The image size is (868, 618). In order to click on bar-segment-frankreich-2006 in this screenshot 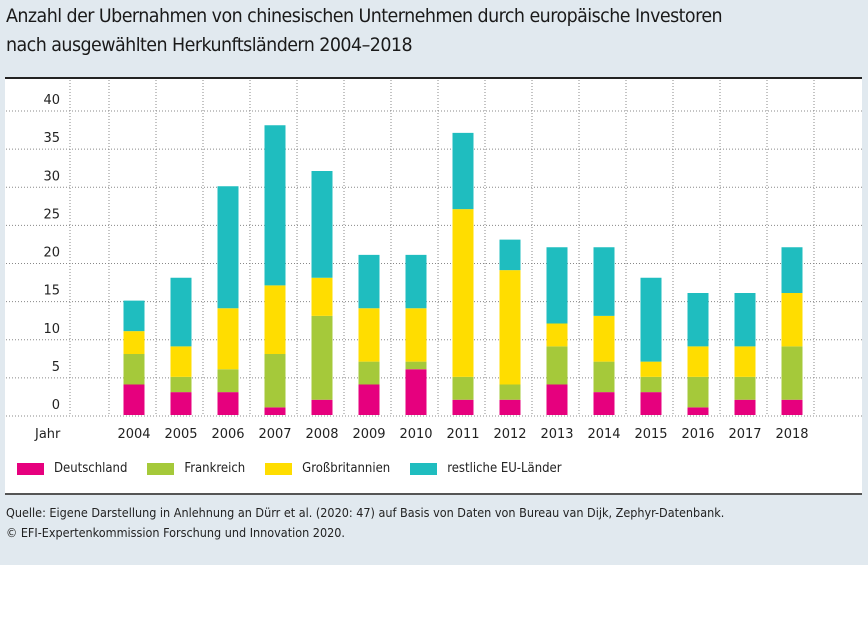, I will do `click(228, 381)`.